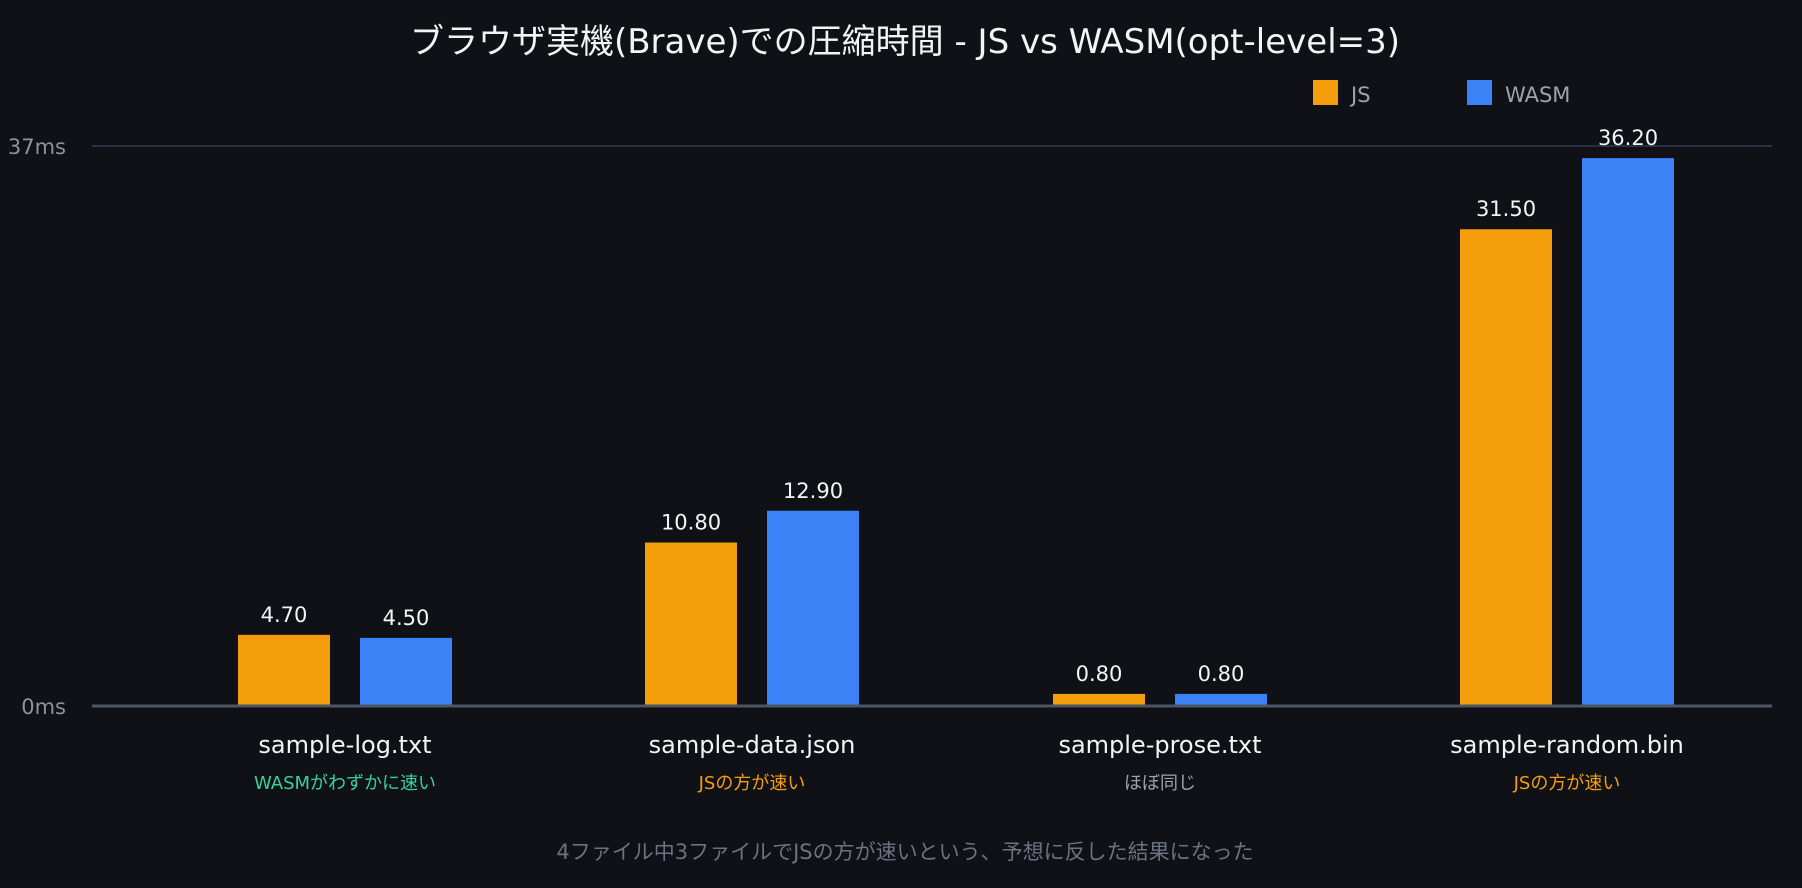 The height and width of the screenshot is (888, 1802). Describe the element at coordinates (344, 745) in the screenshot. I see `category-label: sample-log.txt` at that location.